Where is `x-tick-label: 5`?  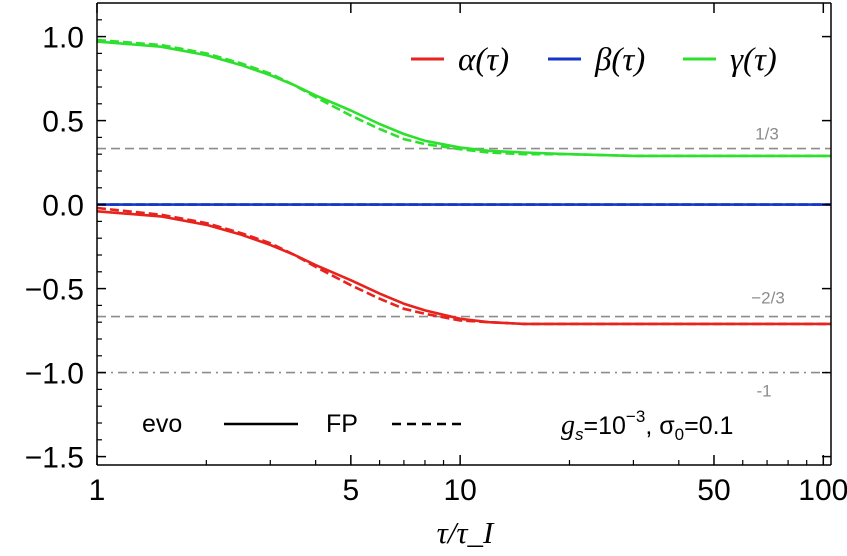 x-tick-label: 5 is located at coordinates (350, 490).